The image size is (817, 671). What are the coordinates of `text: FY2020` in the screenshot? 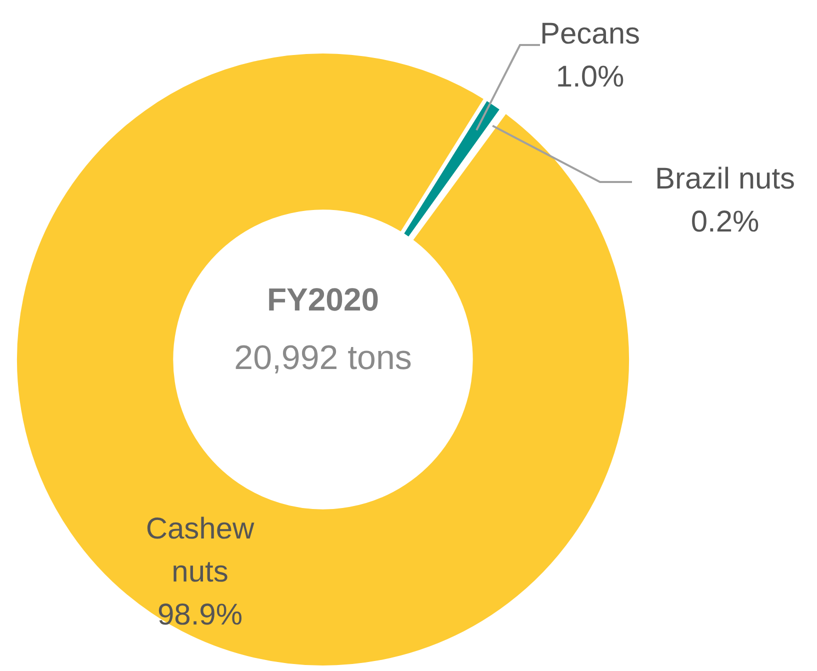 It's located at (323, 299).